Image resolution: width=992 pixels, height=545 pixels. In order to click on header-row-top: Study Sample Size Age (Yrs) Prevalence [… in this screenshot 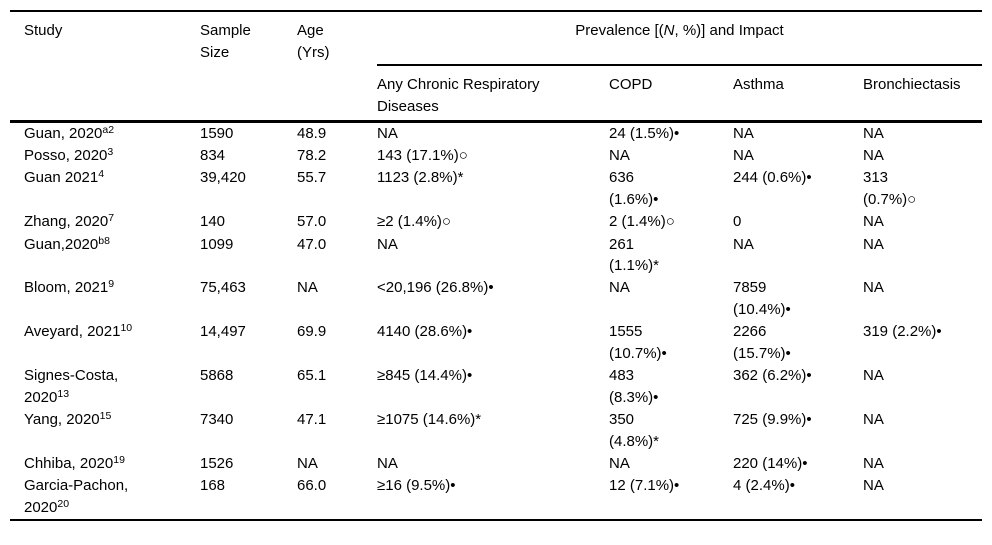, I will do `click(496, 38)`.